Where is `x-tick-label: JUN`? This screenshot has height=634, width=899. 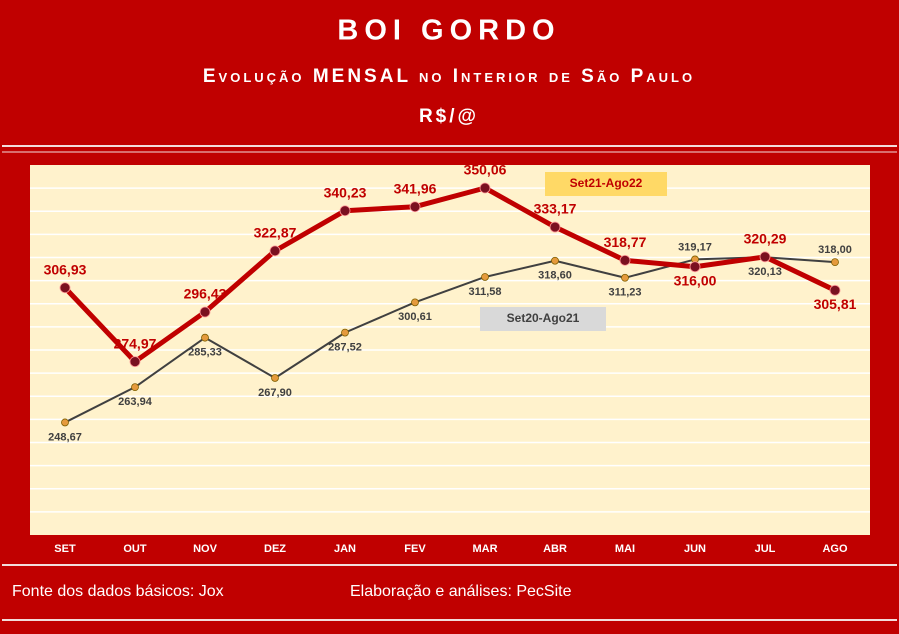 x-tick-label: JUN is located at coordinates (695, 549).